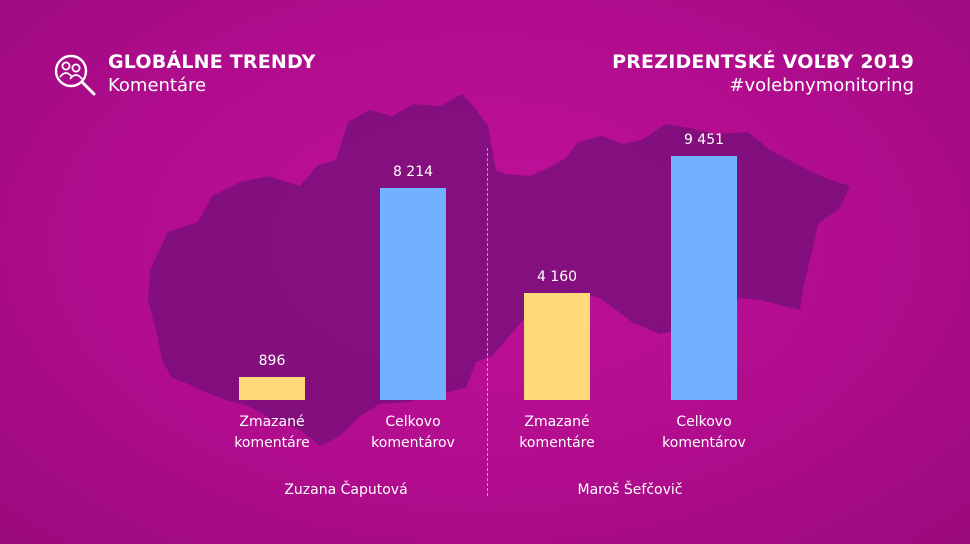 This screenshot has width=970, height=544. Describe the element at coordinates (704, 433) in the screenshot. I see `category-label-sefcovic-total: Celkovo komentárov` at that location.